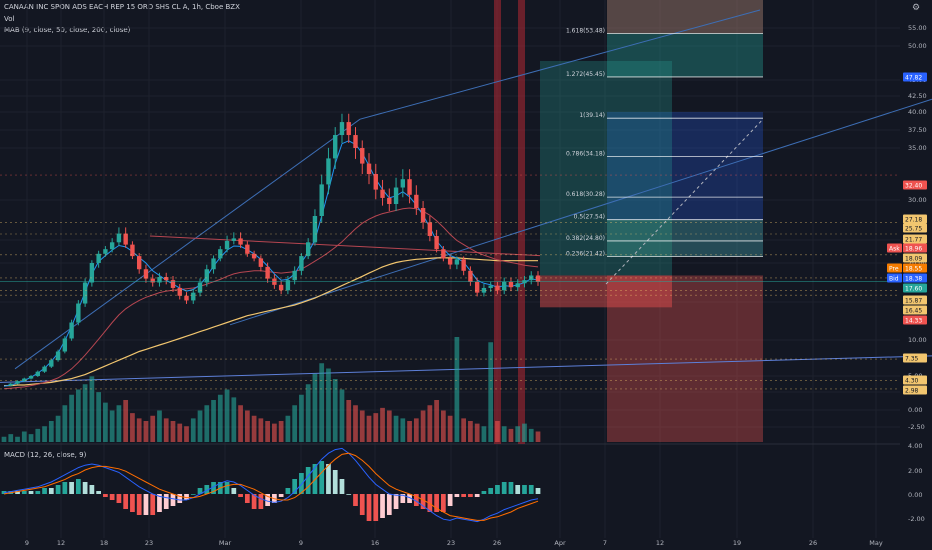  What do you see at coordinates (104, 543) in the screenshot?
I see `x-tick-label: 18` at bounding box center [104, 543].